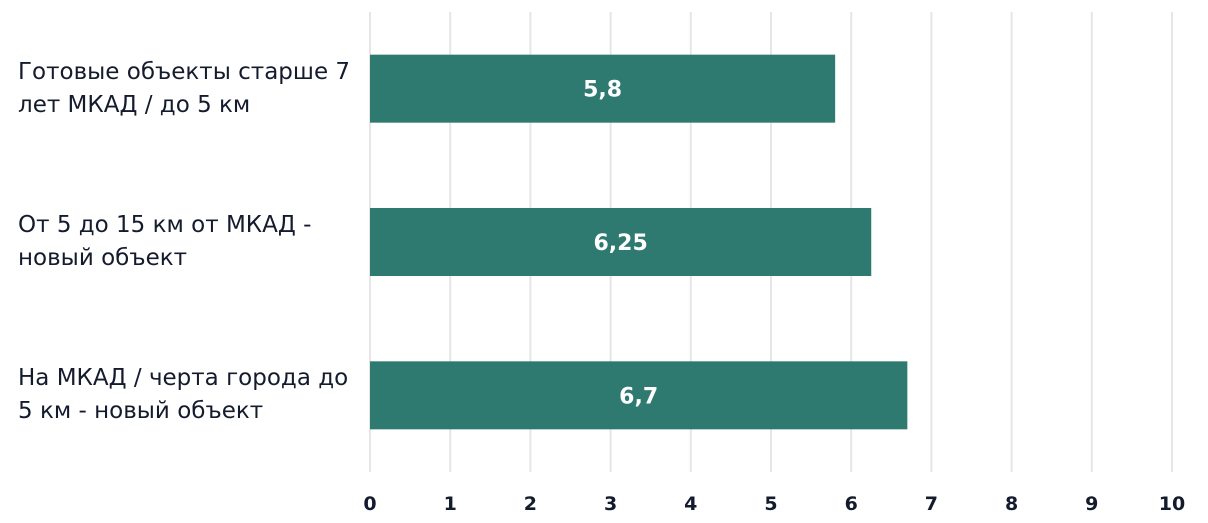 Image resolution: width=1208 pixels, height=523 pixels. Describe the element at coordinates (1011, 504) in the screenshot. I see `x-tick-label: 8` at that location.